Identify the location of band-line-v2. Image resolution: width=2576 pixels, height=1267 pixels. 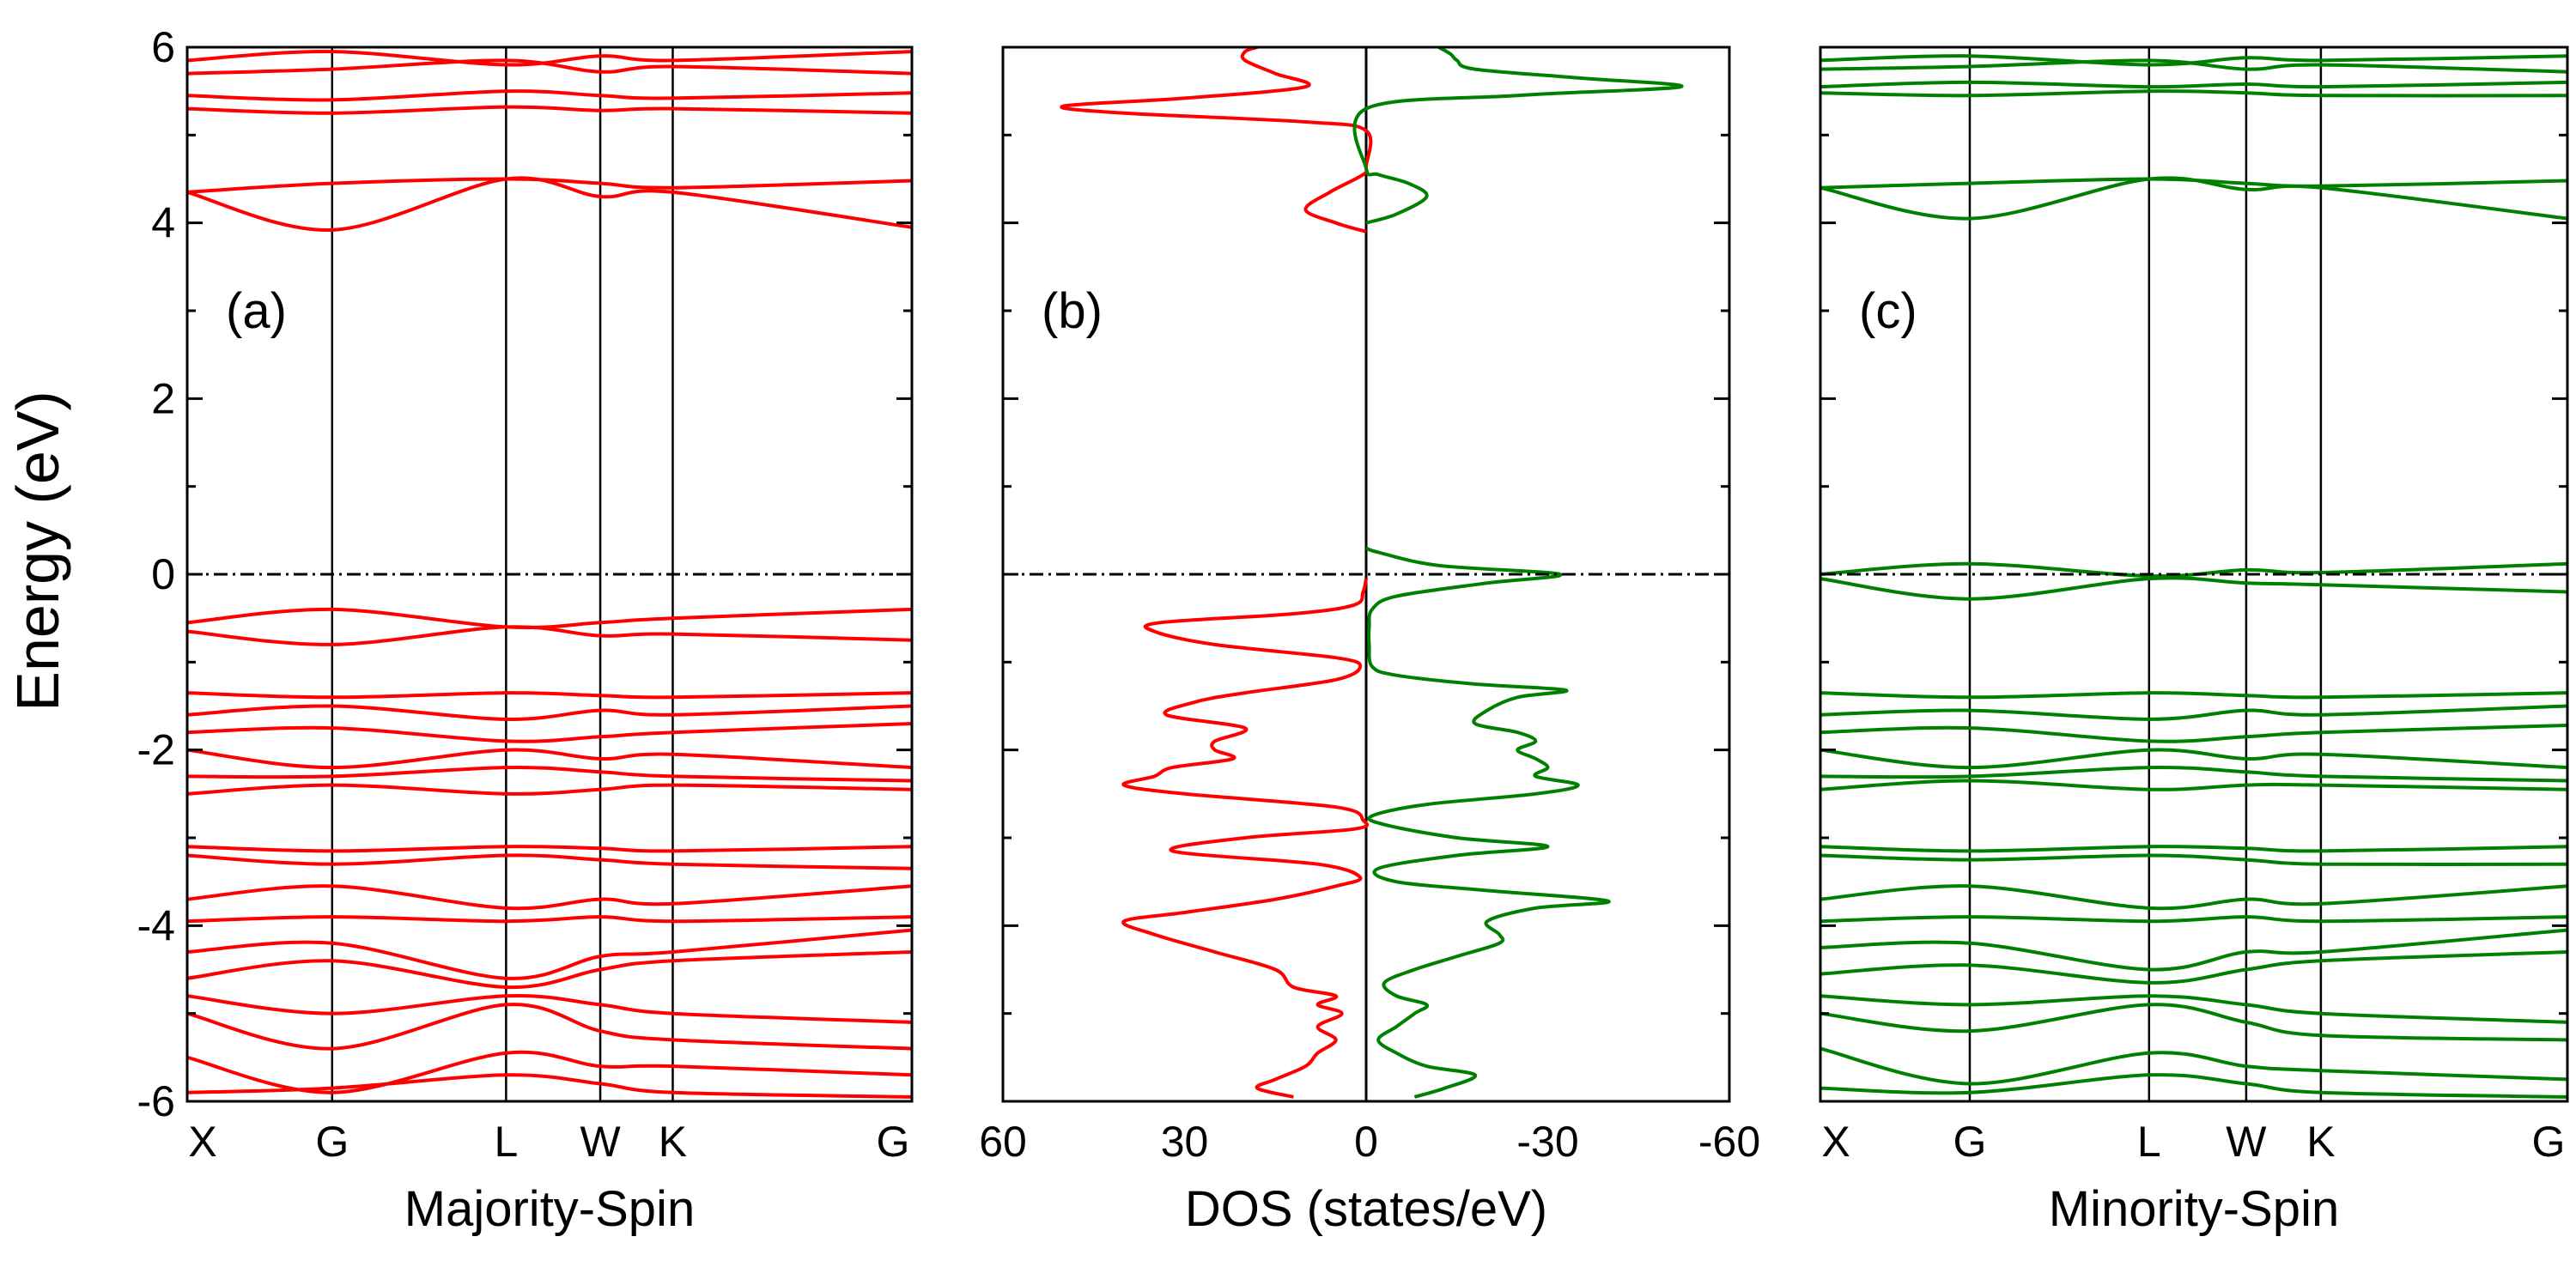
(550, 636).